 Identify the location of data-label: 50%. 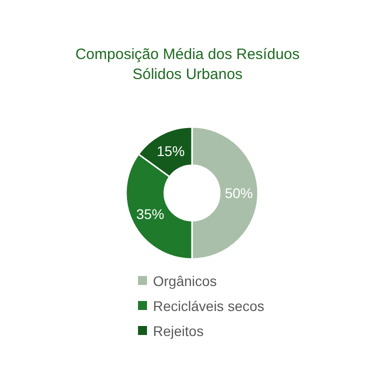
(238, 192).